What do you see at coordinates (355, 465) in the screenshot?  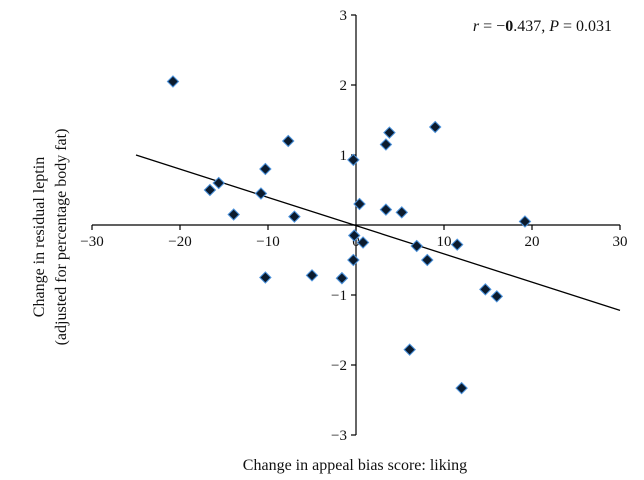 I see `x-axis-title: Change in appeal bias score: liking` at bounding box center [355, 465].